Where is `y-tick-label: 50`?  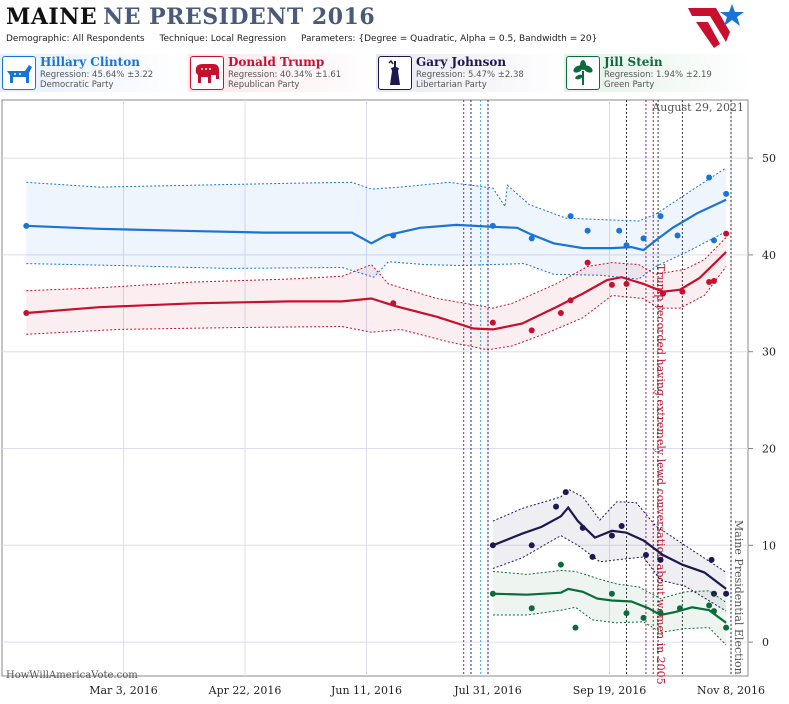
y-tick-label: 50 is located at coordinates (769, 158).